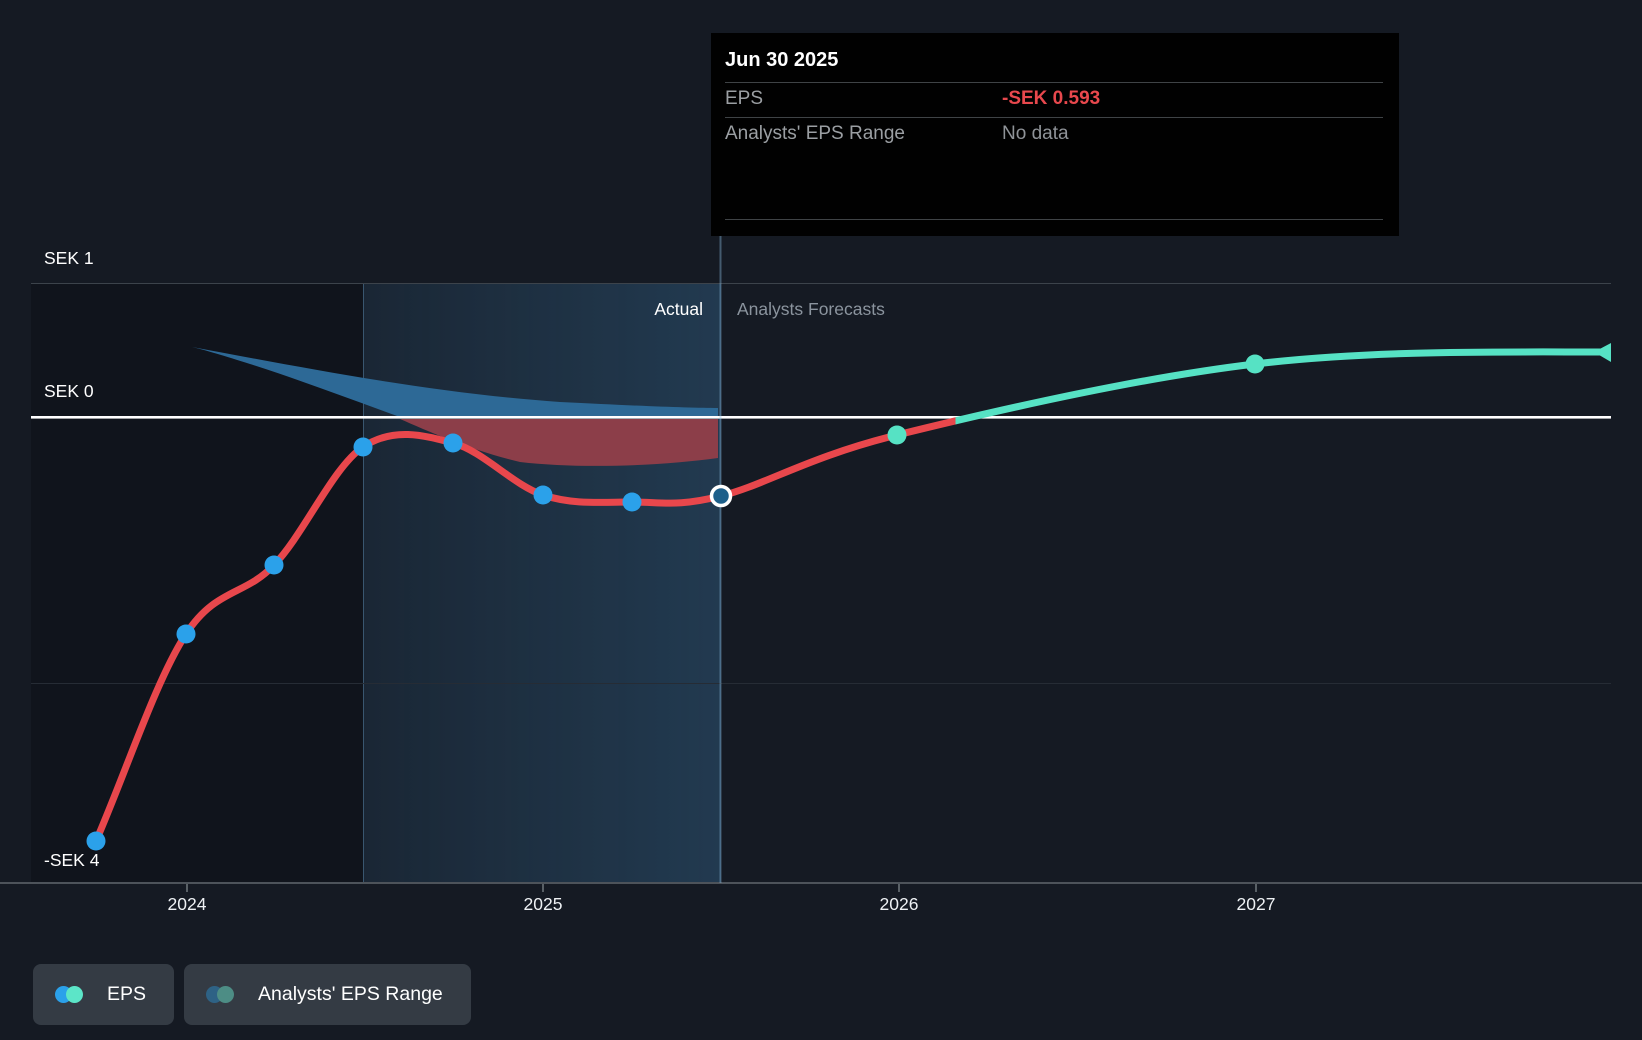 Image resolution: width=1642 pixels, height=1040 pixels. I want to click on x-label-2026: 2026, so click(899, 904).